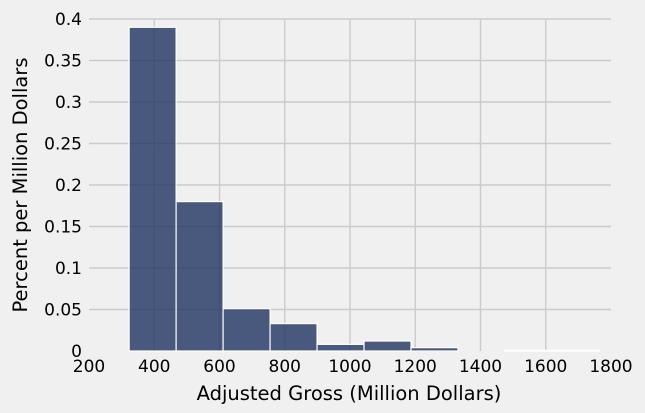  What do you see at coordinates (68, 269) in the screenshot?
I see `y-tick-label: 0.1` at bounding box center [68, 269].